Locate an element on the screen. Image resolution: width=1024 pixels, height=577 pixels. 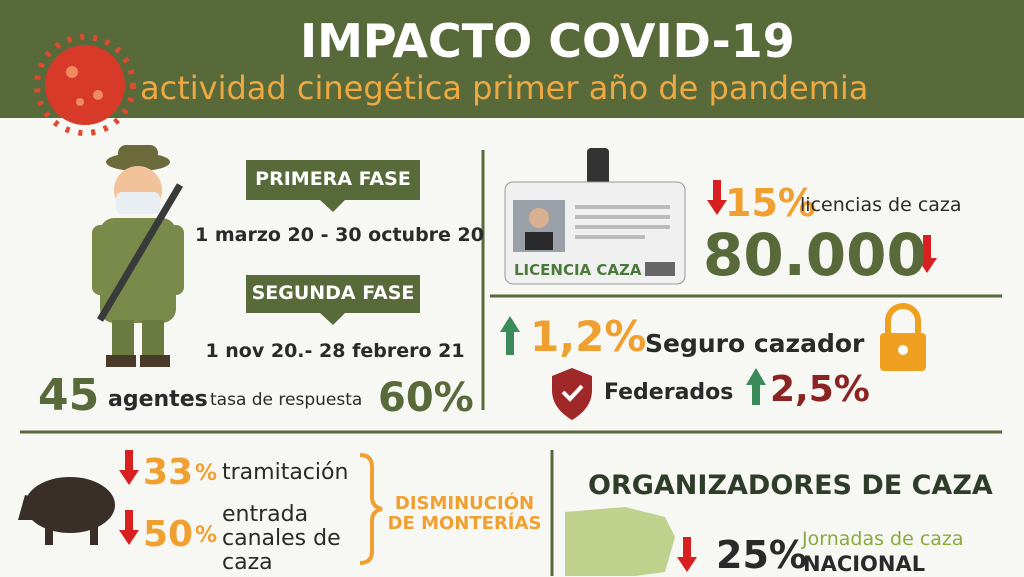
hunt-label: tramitación is located at coordinates (285, 472).